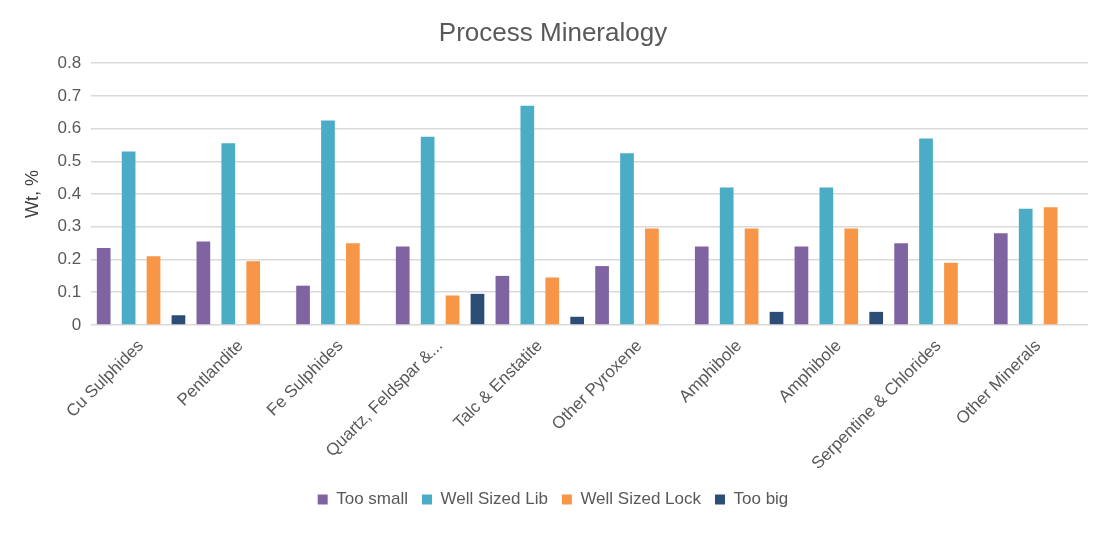 The image size is (1119, 536). I want to click on y-tick-label: 0.4, so click(69, 193).